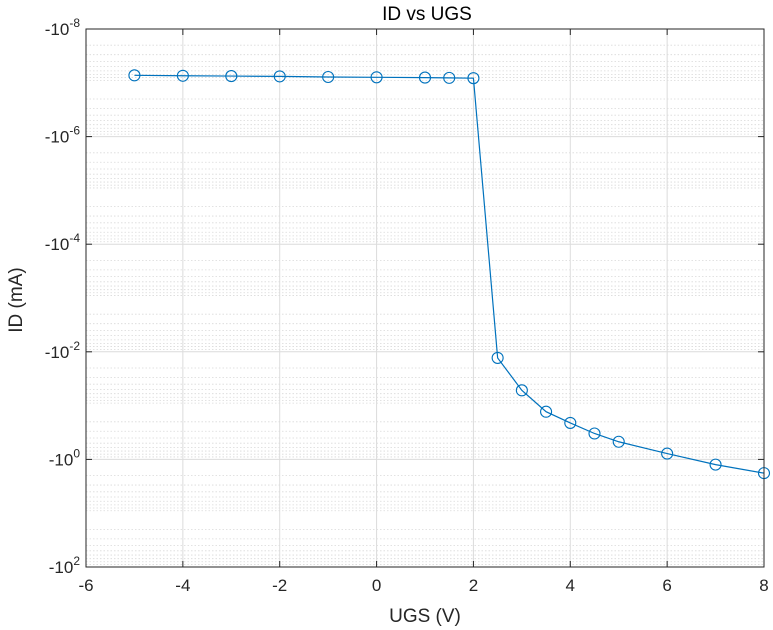  Describe the element at coordinates (570, 585) in the screenshot. I see `x-tick-label: 4` at that location.